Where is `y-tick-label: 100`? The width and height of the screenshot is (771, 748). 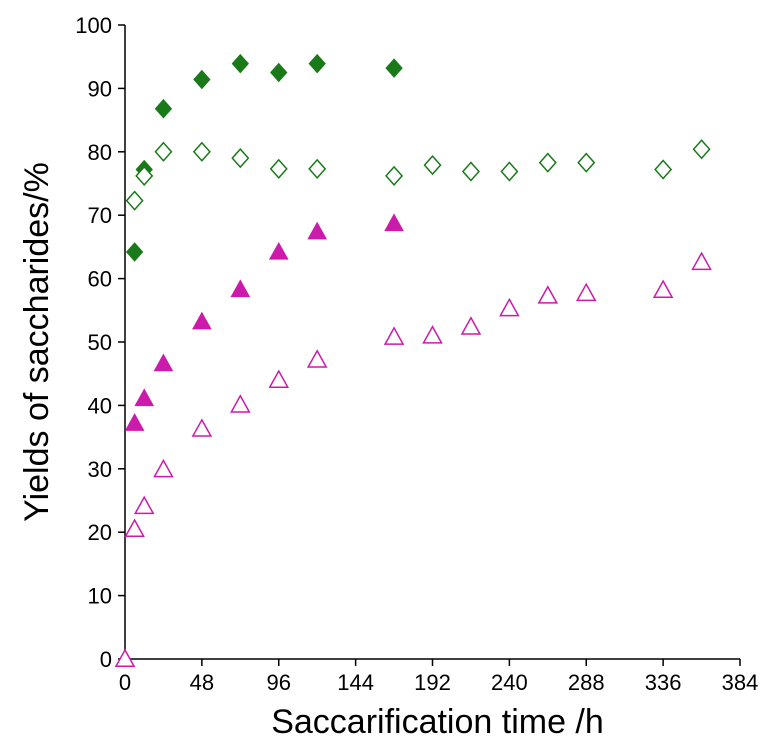 y-tick-label: 100 is located at coordinates (93, 25).